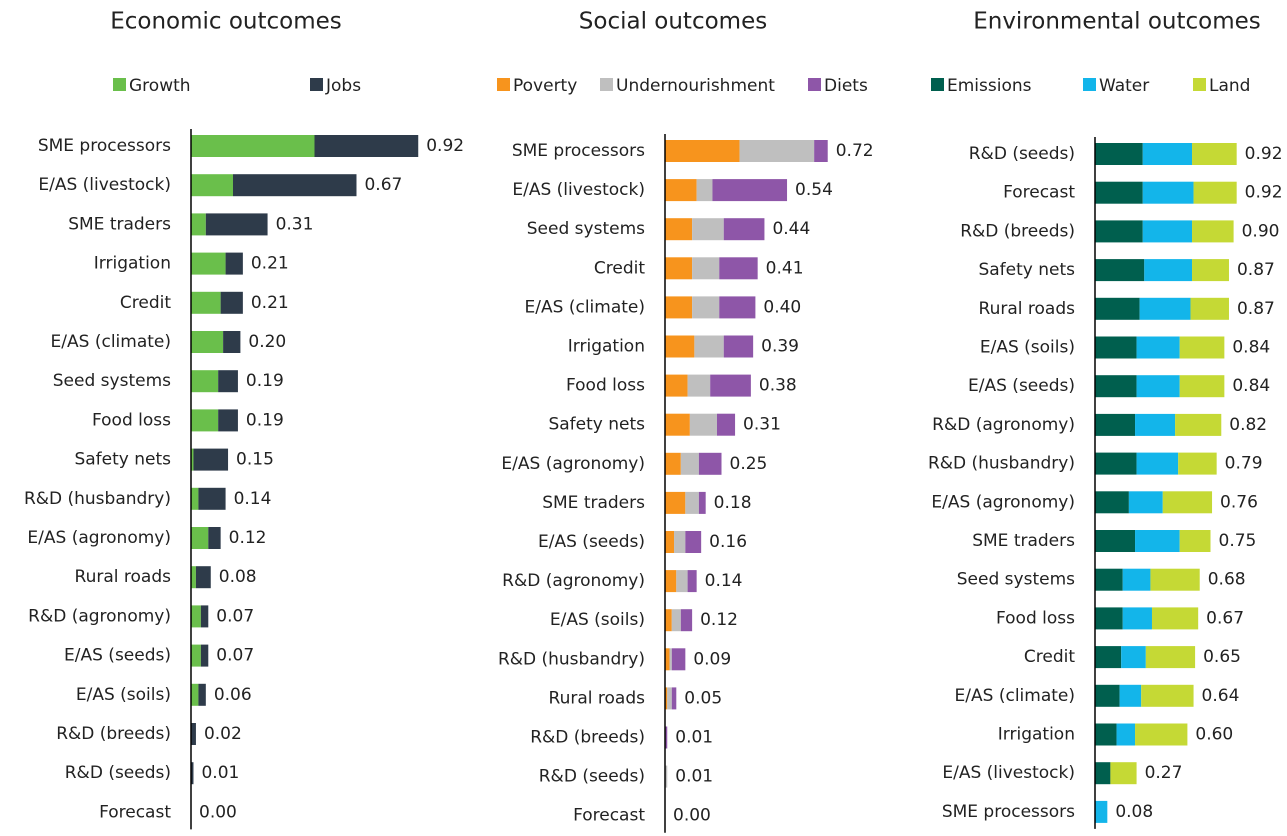 This screenshot has width=1287, height=836. I want to click on category-label: Safety nets, so click(1026, 270).